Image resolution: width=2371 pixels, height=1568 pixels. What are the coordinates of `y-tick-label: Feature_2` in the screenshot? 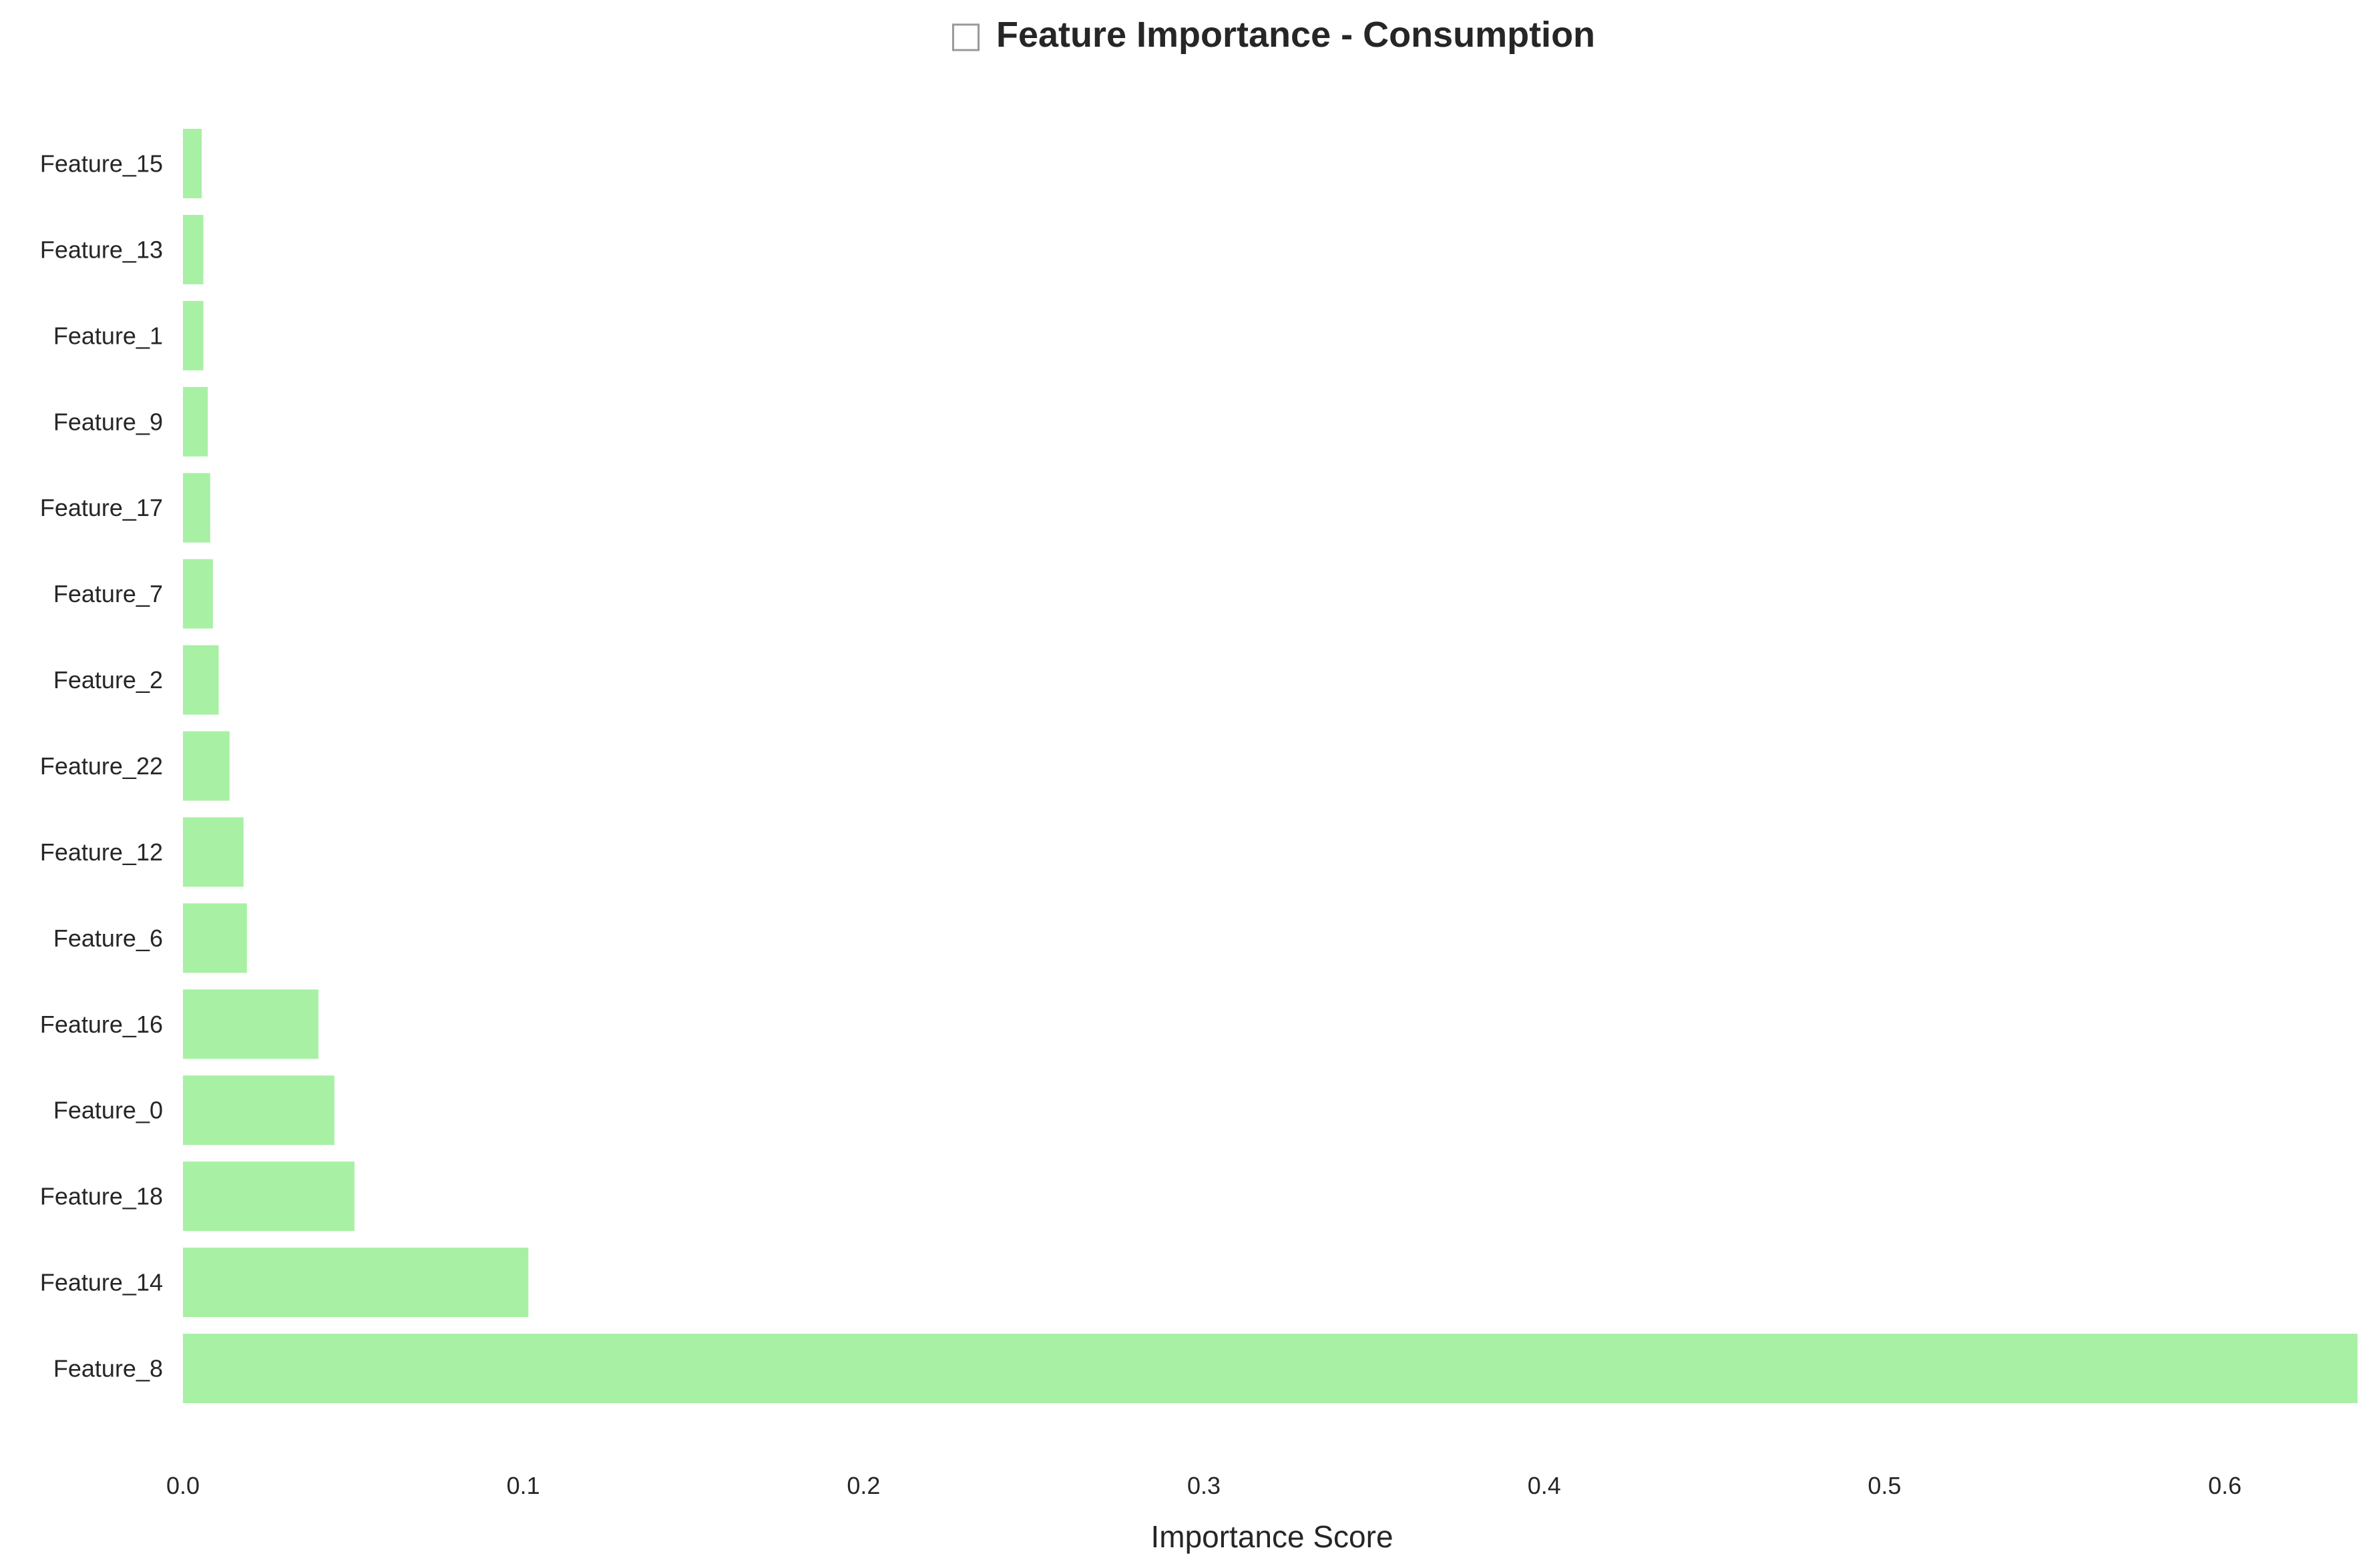 It's located at (108, 680).